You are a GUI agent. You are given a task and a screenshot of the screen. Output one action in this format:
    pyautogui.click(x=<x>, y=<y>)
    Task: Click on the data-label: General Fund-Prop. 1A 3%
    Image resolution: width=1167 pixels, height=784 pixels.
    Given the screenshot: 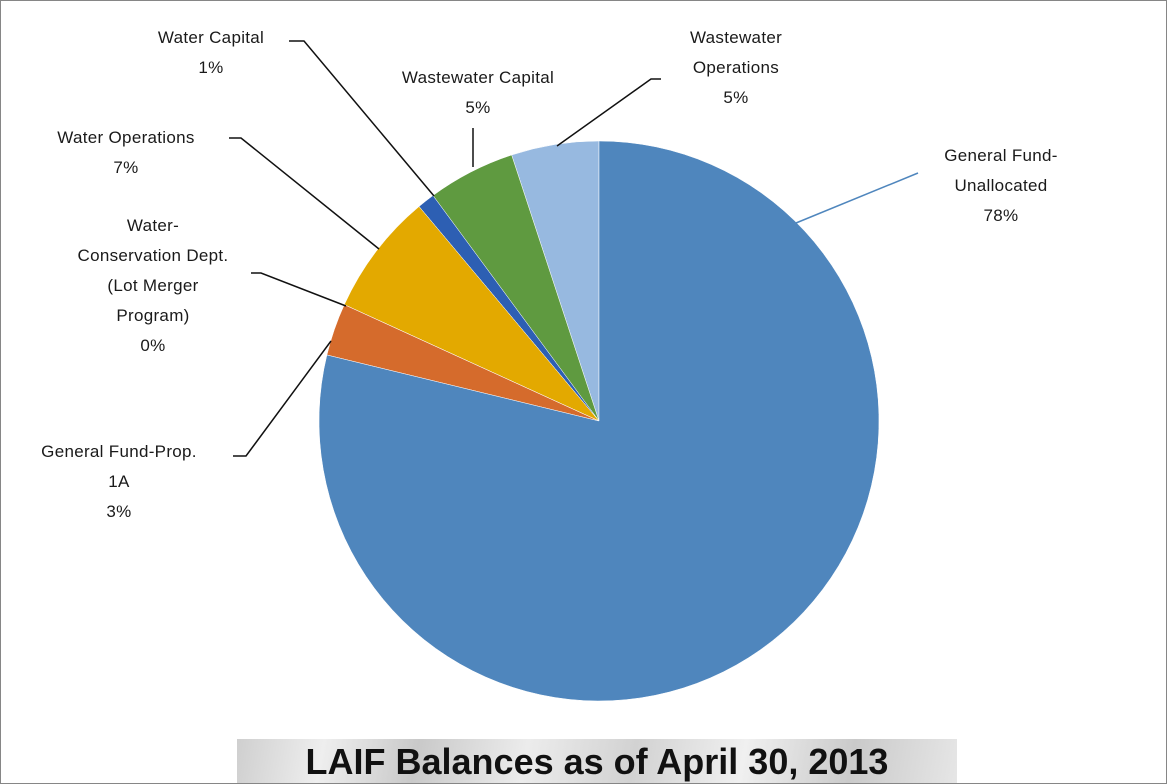 What is the action you would take?
    pyautogui.click(x=119, y=482)
    